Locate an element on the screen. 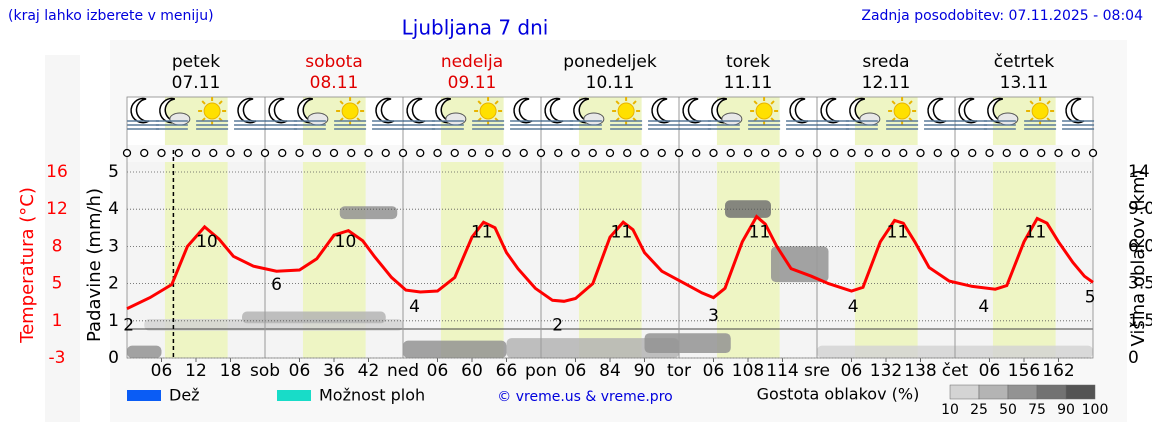 This screenshot has width=1152, height=443. day-name: sobota is located at coordinates (334, 62).